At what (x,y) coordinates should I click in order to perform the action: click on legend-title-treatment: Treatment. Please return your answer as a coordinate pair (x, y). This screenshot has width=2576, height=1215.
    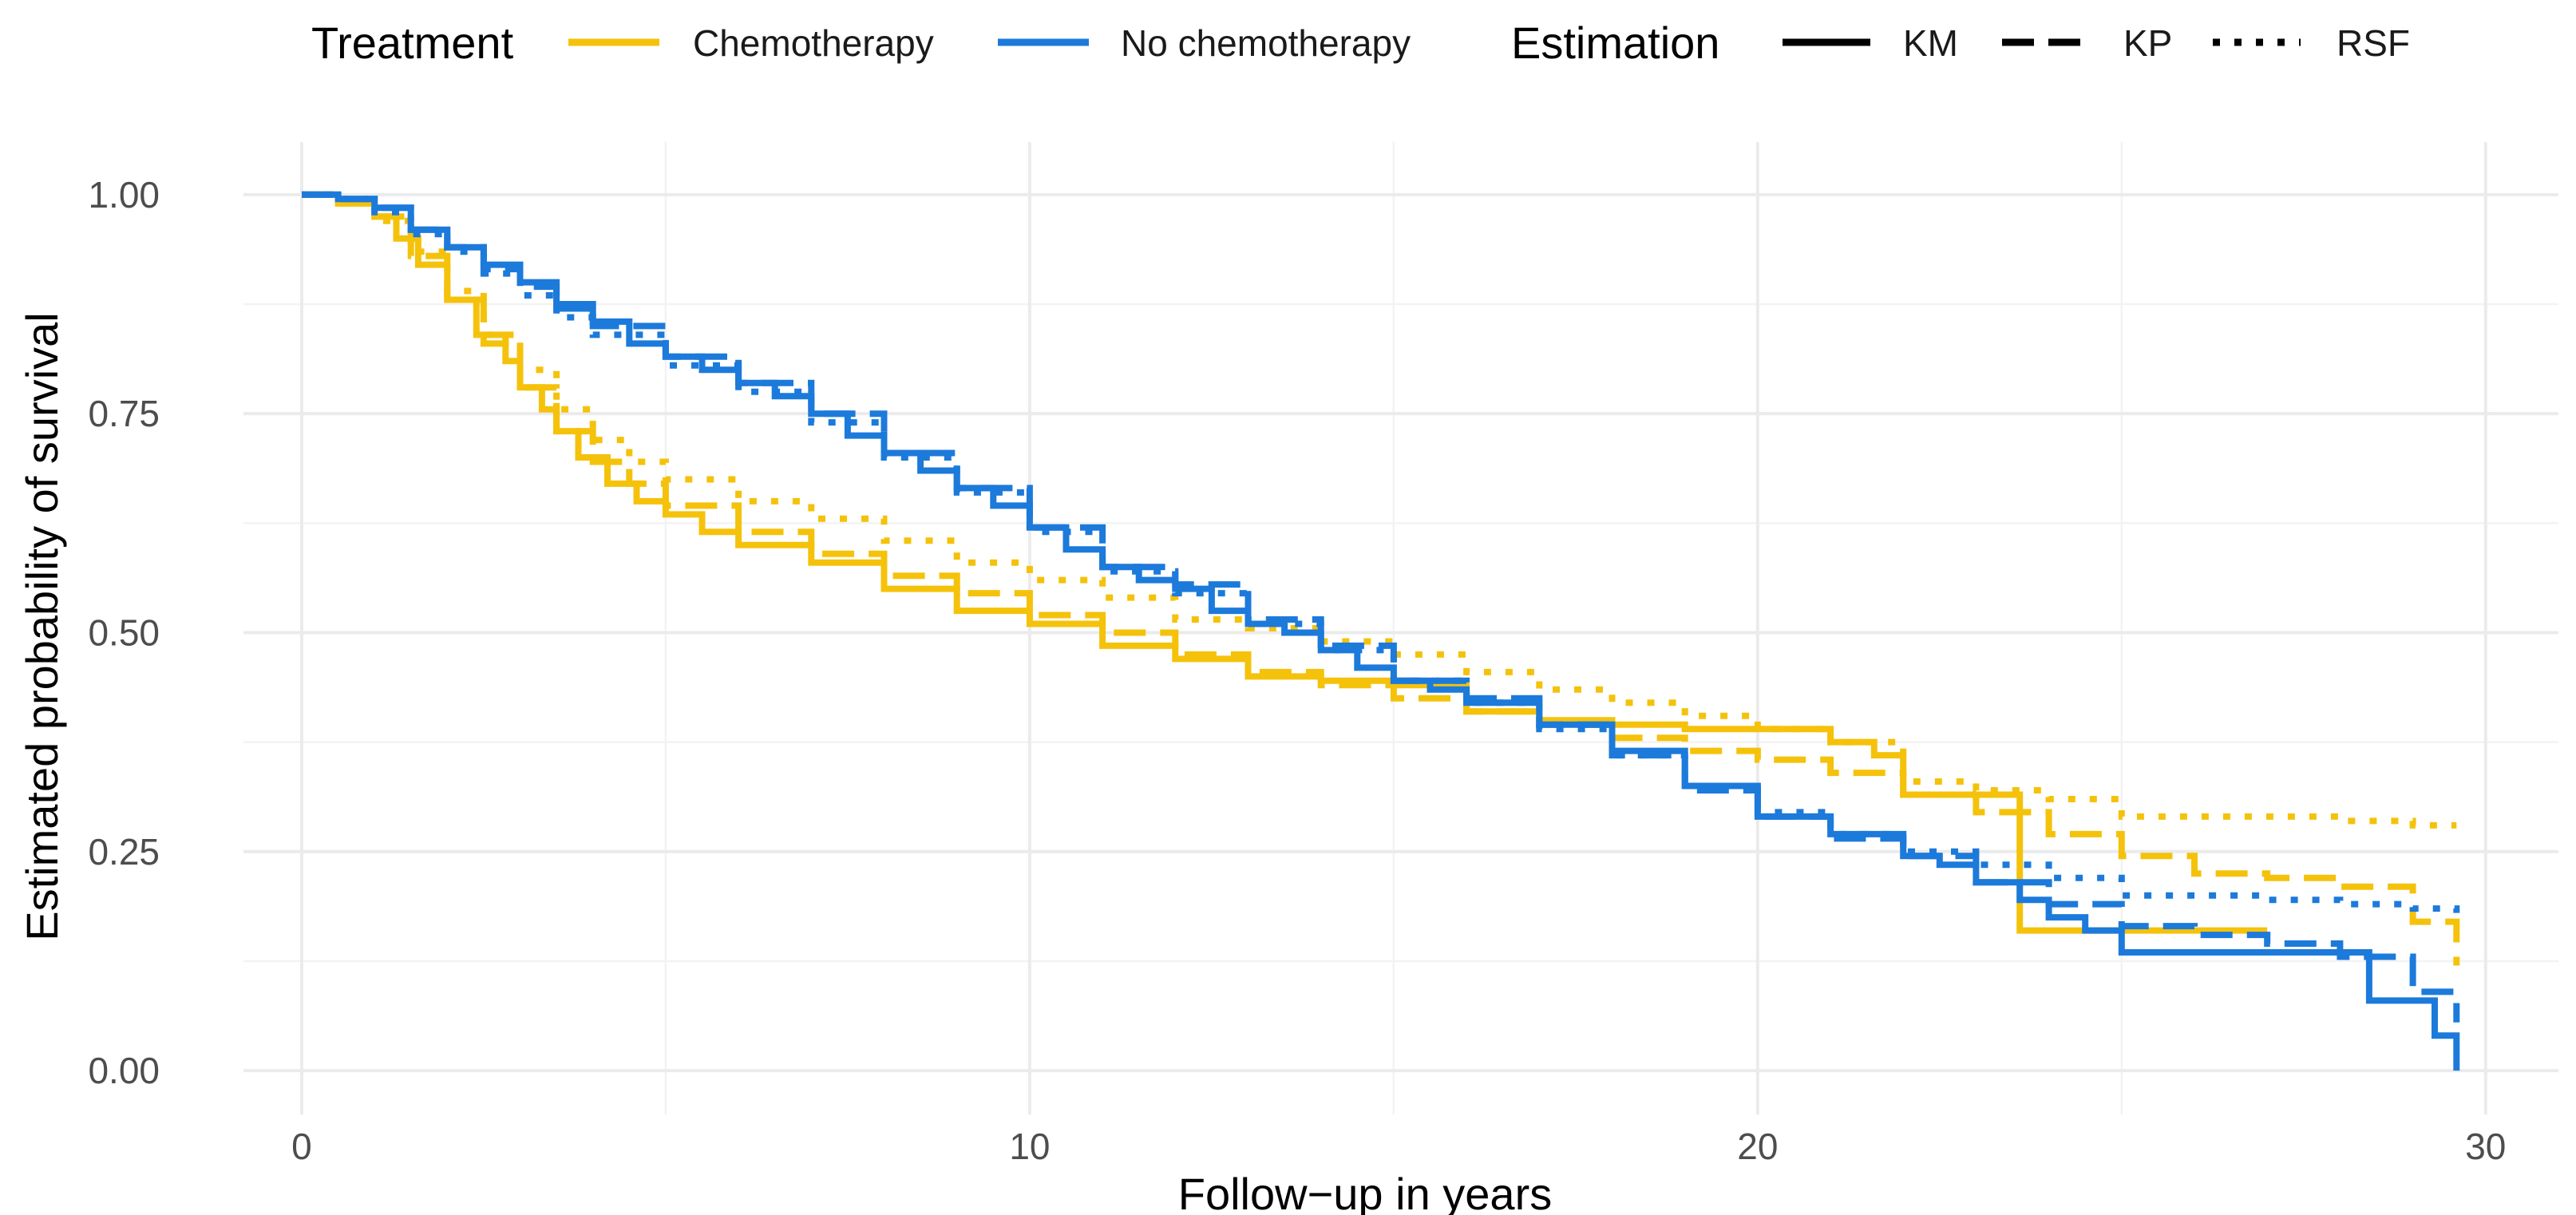
    Looking at the image, I should click on (413, 43).